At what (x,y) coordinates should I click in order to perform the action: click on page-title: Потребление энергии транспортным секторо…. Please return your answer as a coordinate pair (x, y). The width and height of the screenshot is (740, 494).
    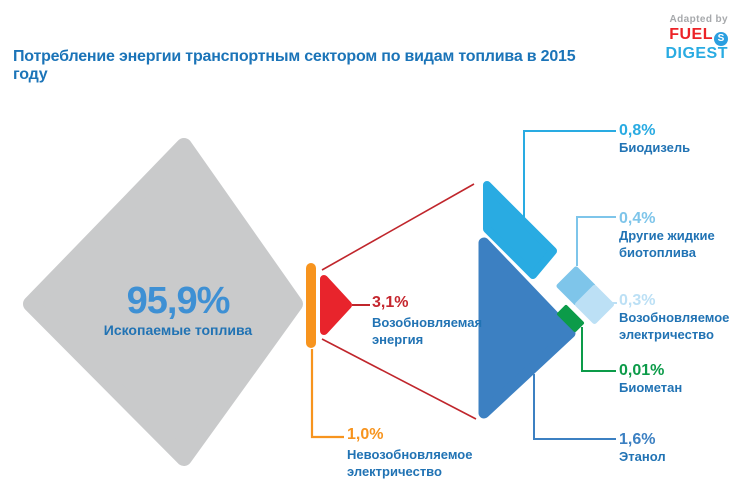
    Looking at the image, I should click on (294, 65).